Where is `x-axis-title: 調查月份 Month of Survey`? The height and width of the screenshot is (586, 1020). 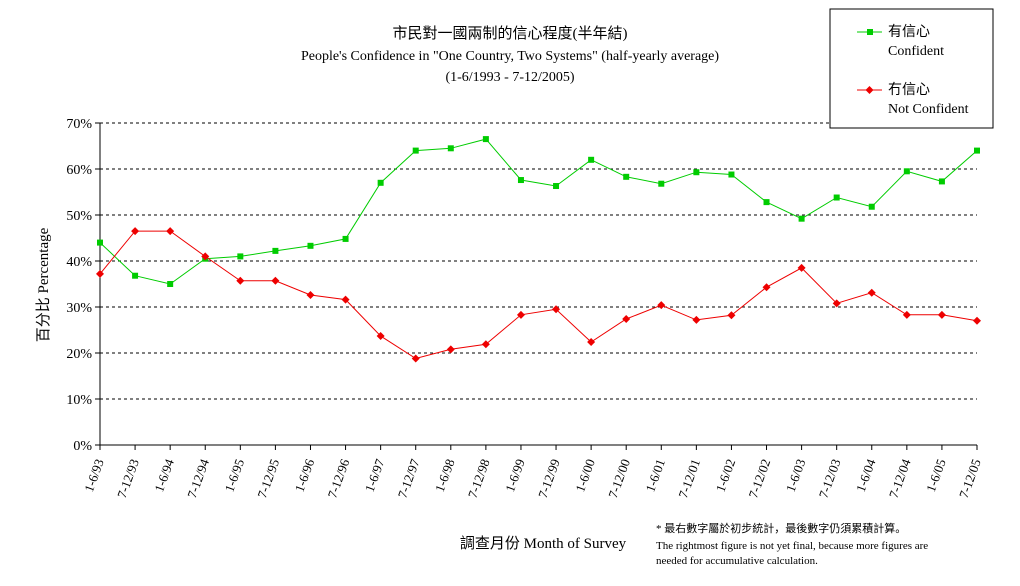 x-axis-title: 調查月份 Month of Survey is located at coordinates (543, 543).